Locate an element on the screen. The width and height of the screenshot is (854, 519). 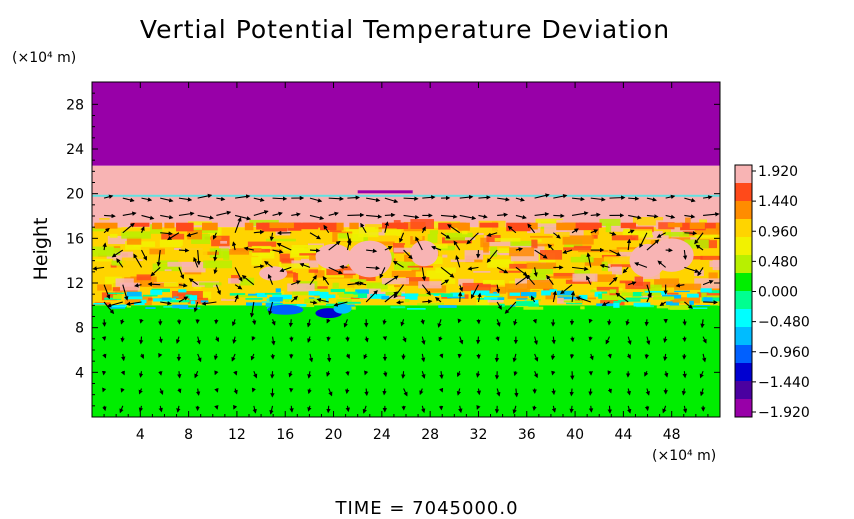
x-tick-label: 40 is located at coordinates (575, 435).